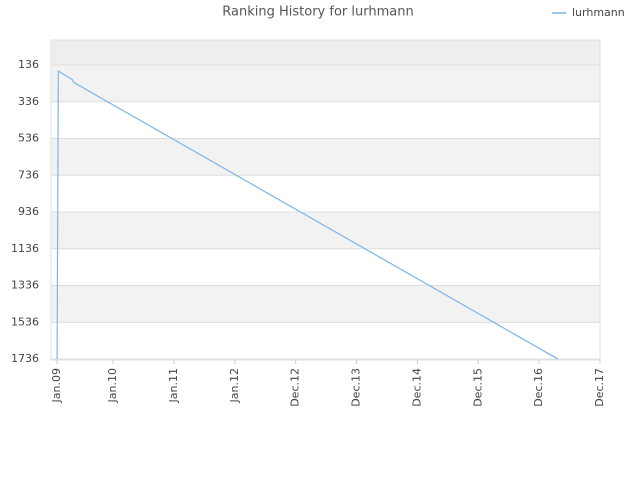 The image size is (640, 480). Describe the element at coordinates (598, 12) in the screenshot. I see `legend-label: lurhmann` at that location.